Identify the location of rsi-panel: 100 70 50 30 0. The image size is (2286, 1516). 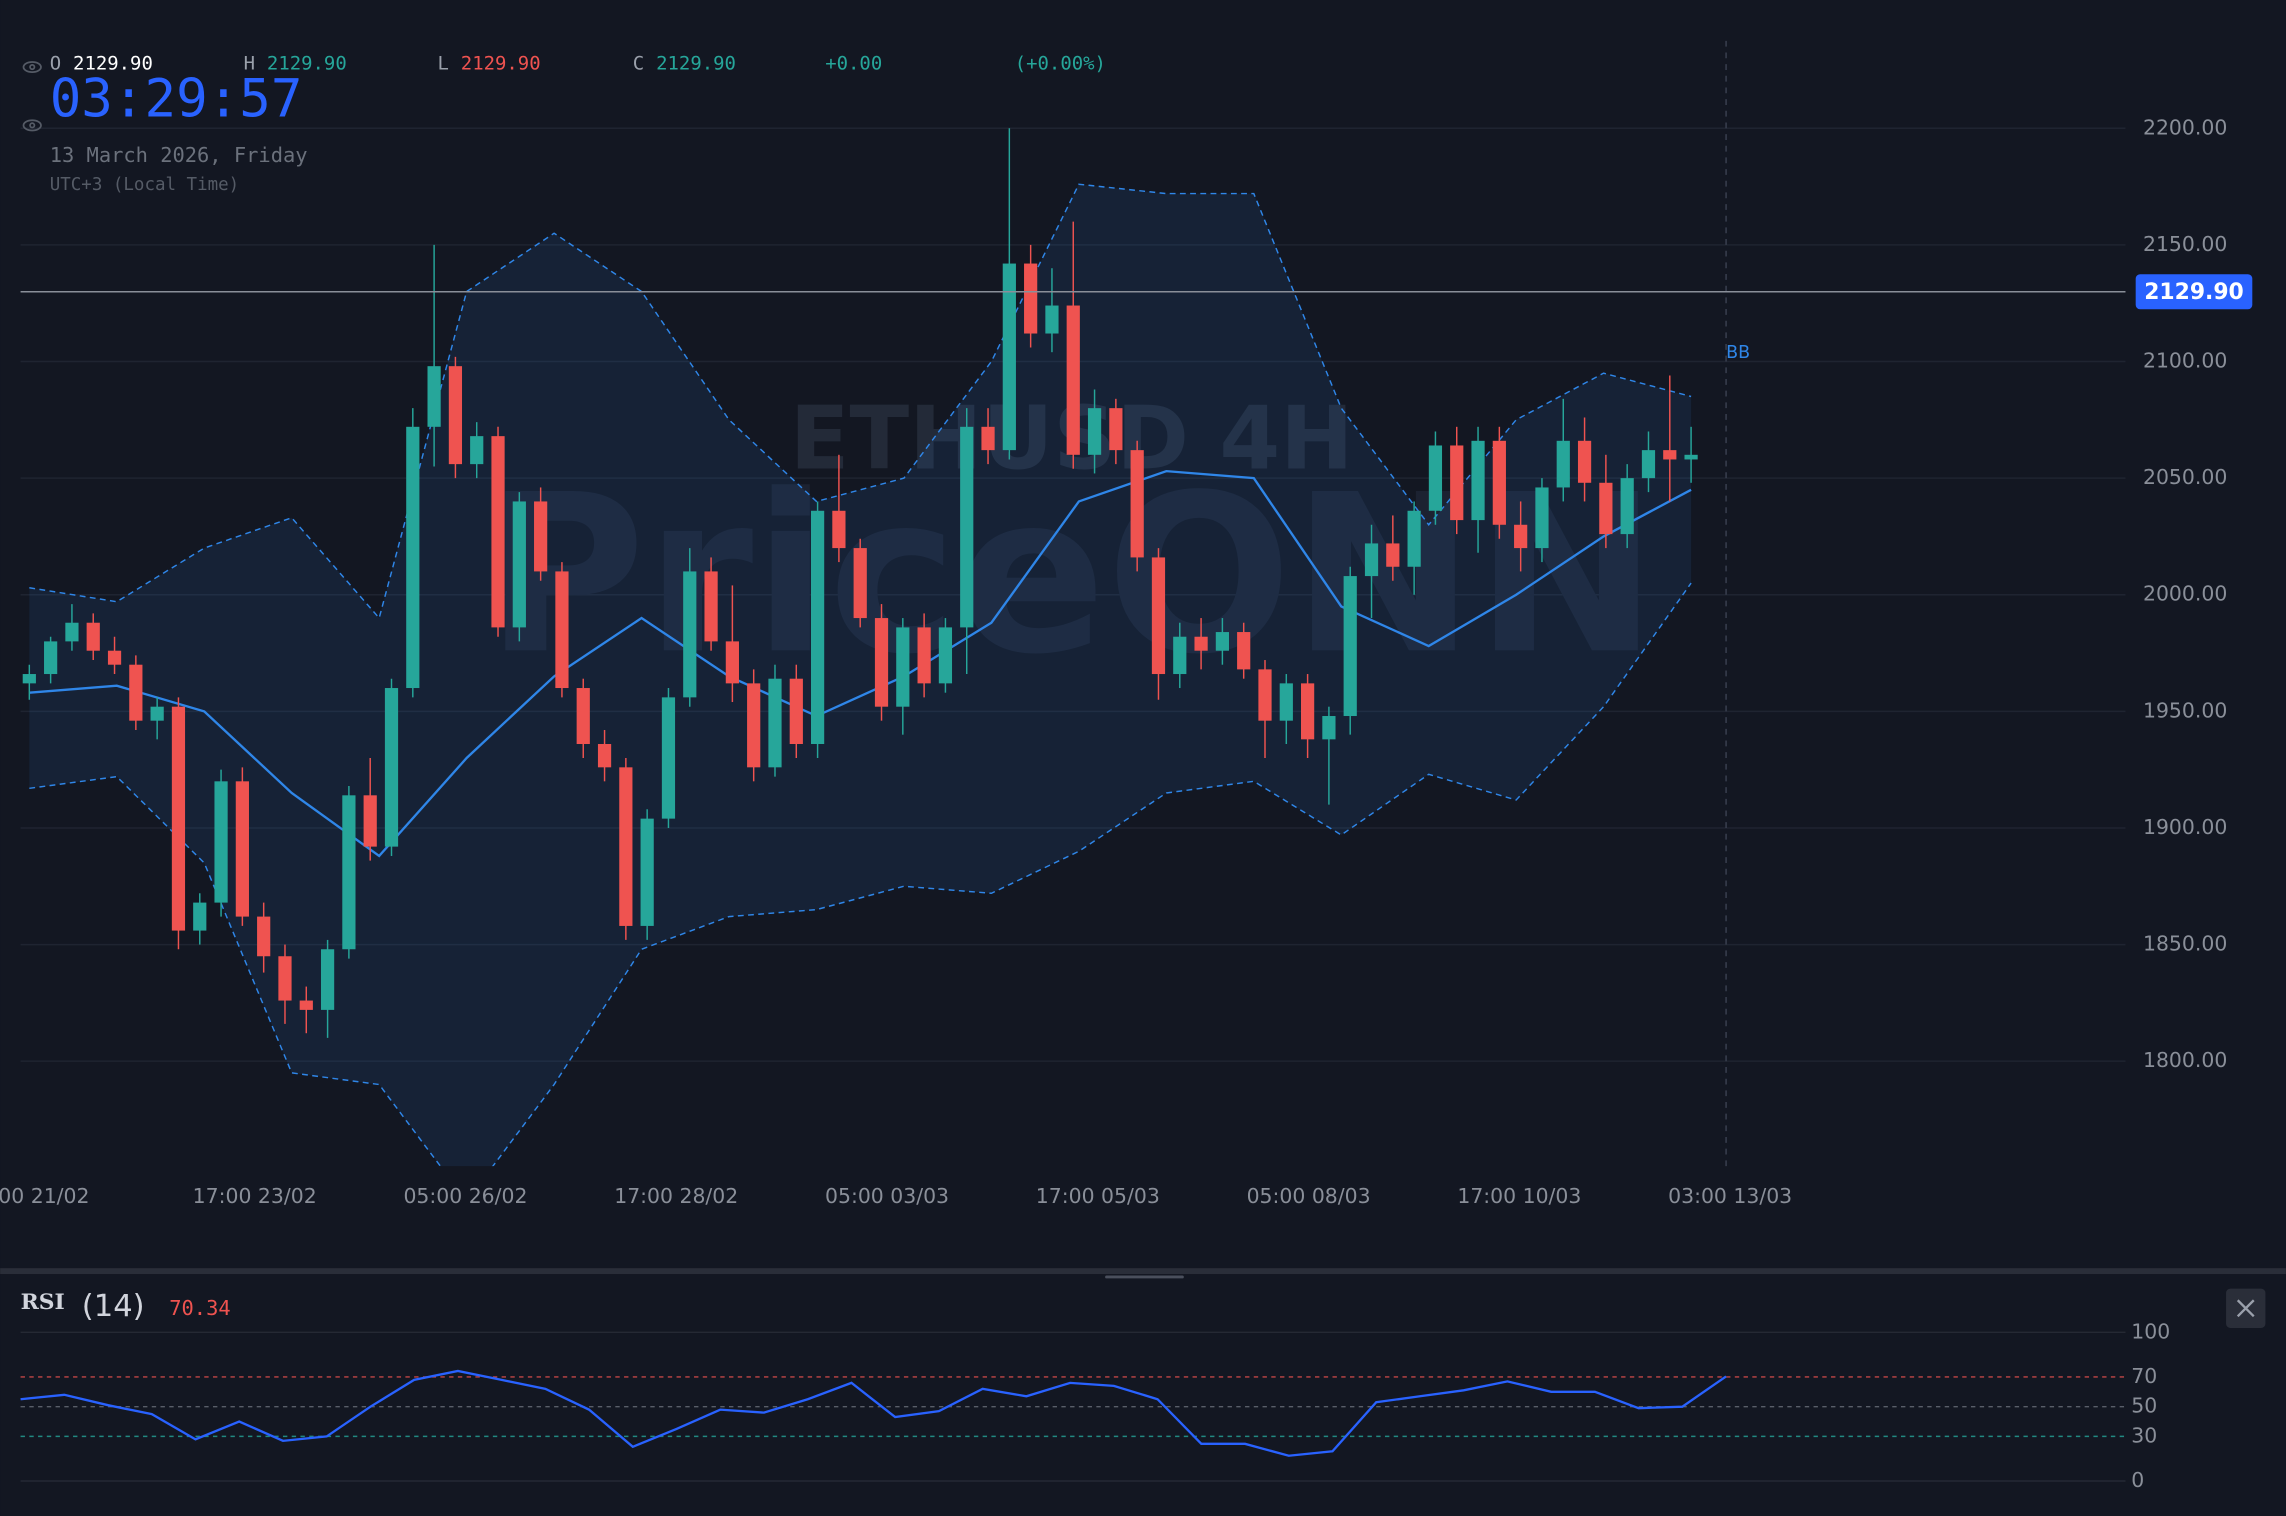
(1095, 1405).